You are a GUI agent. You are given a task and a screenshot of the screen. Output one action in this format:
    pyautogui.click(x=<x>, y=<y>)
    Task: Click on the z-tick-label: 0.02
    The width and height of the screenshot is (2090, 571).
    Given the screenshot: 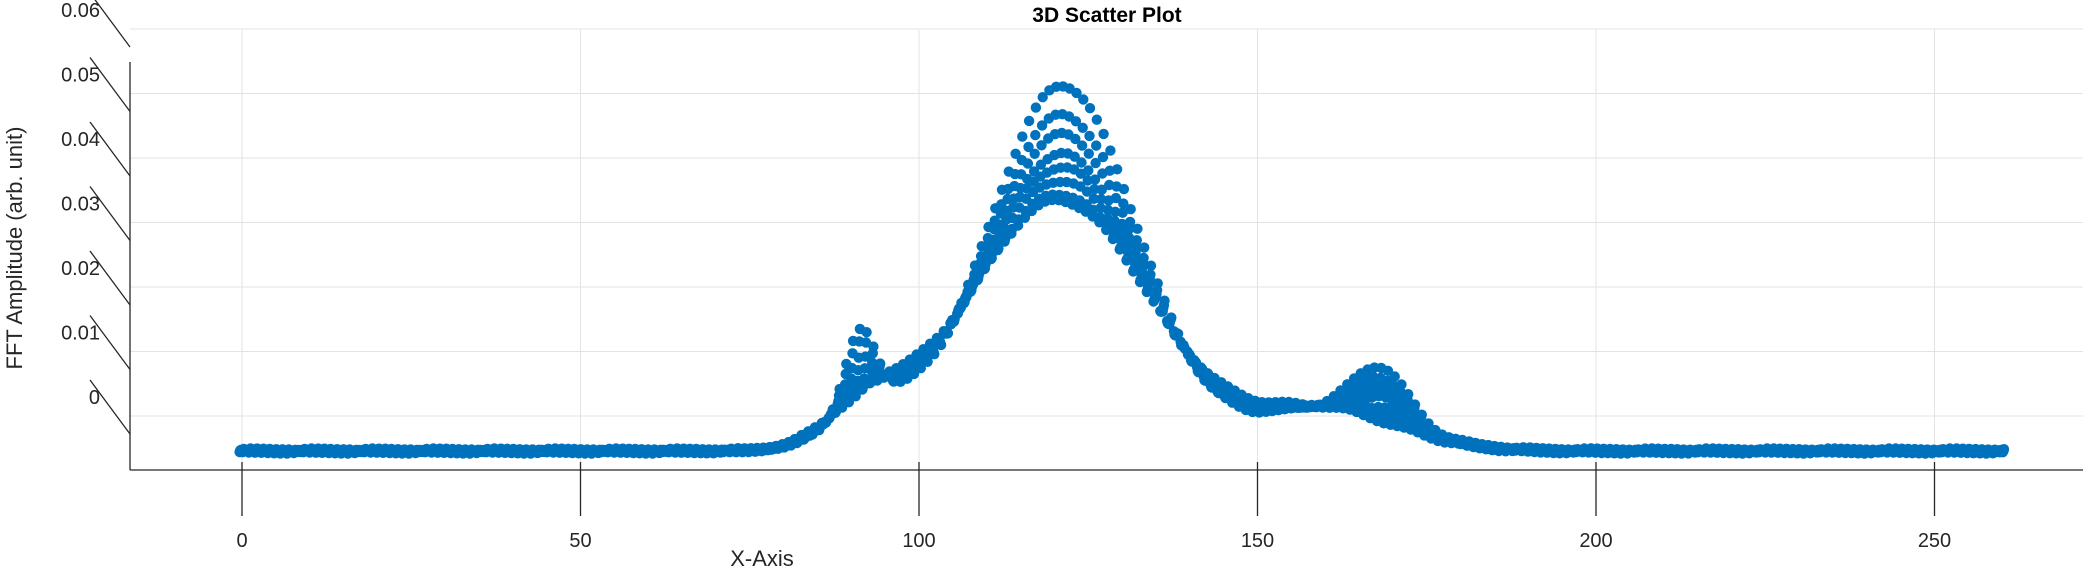 What is the action you would take?
    pyautogui.click(x=80, y=269)
    